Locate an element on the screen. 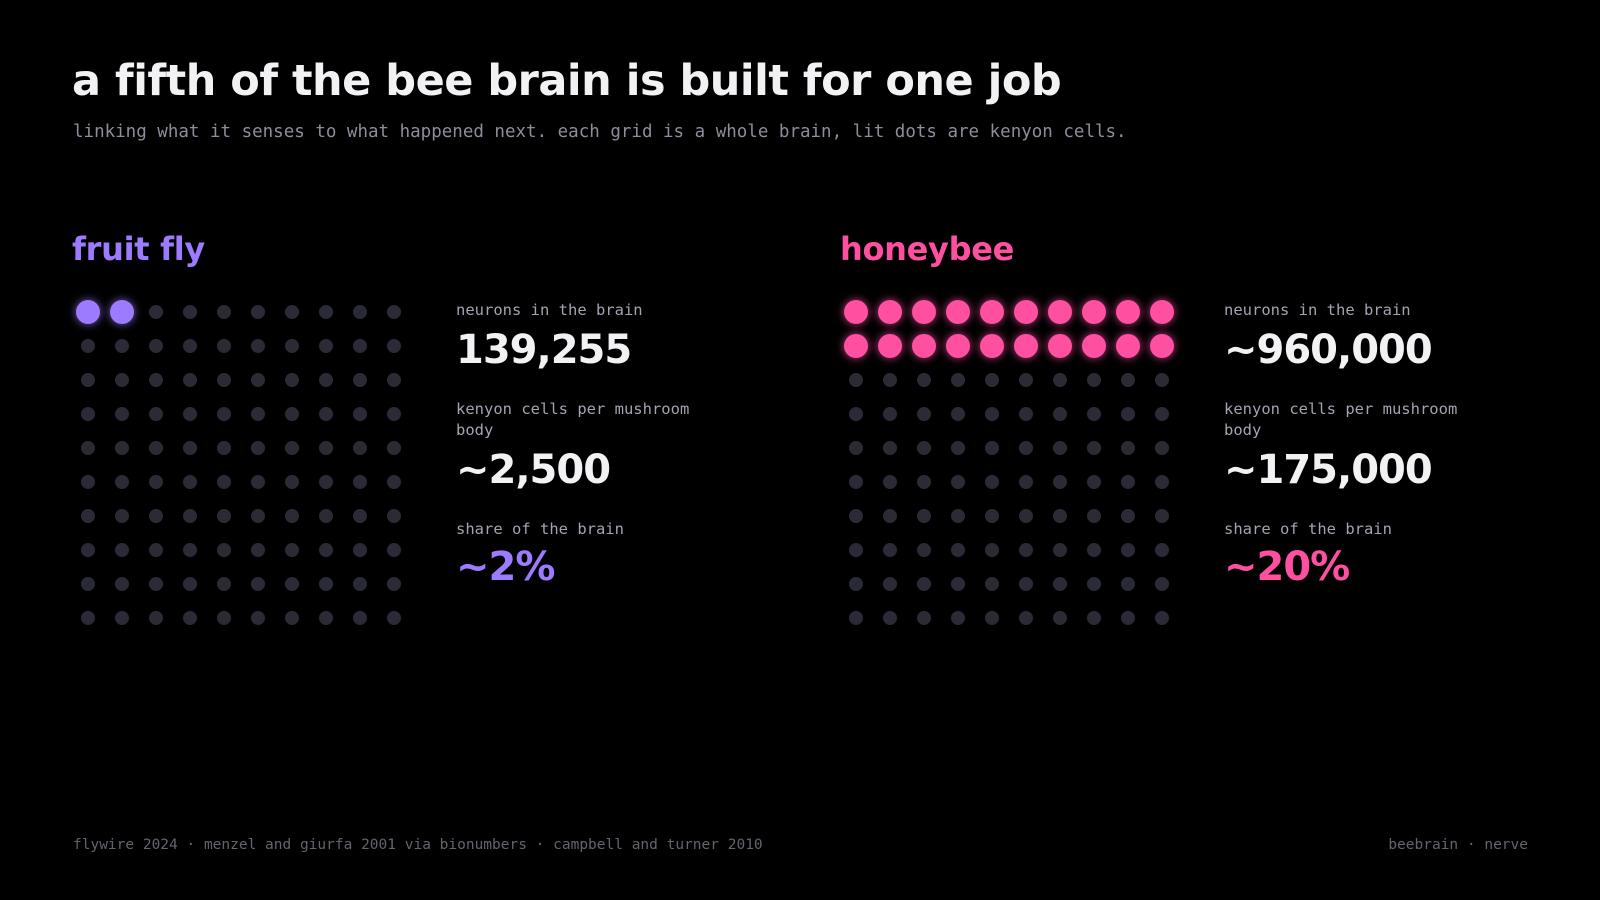 This screenshot has width=1600, height=900. honeybee-kenyon-stat: kenyon cells per mushroom body ~175,000 is located at coordinates (1359, 446).